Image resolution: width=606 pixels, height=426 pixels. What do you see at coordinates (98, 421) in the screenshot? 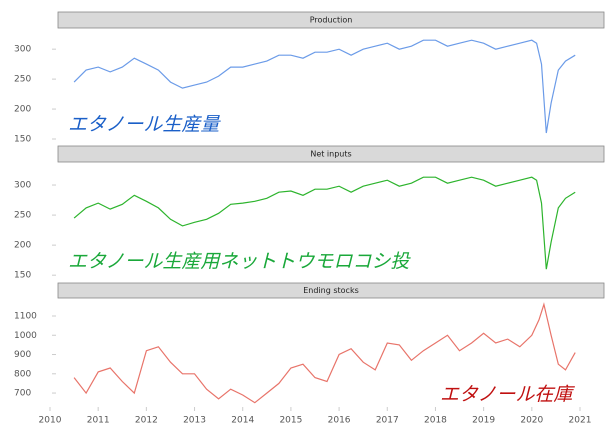
I see `x-tick-label: 2011` at bounding box center [98, 421].